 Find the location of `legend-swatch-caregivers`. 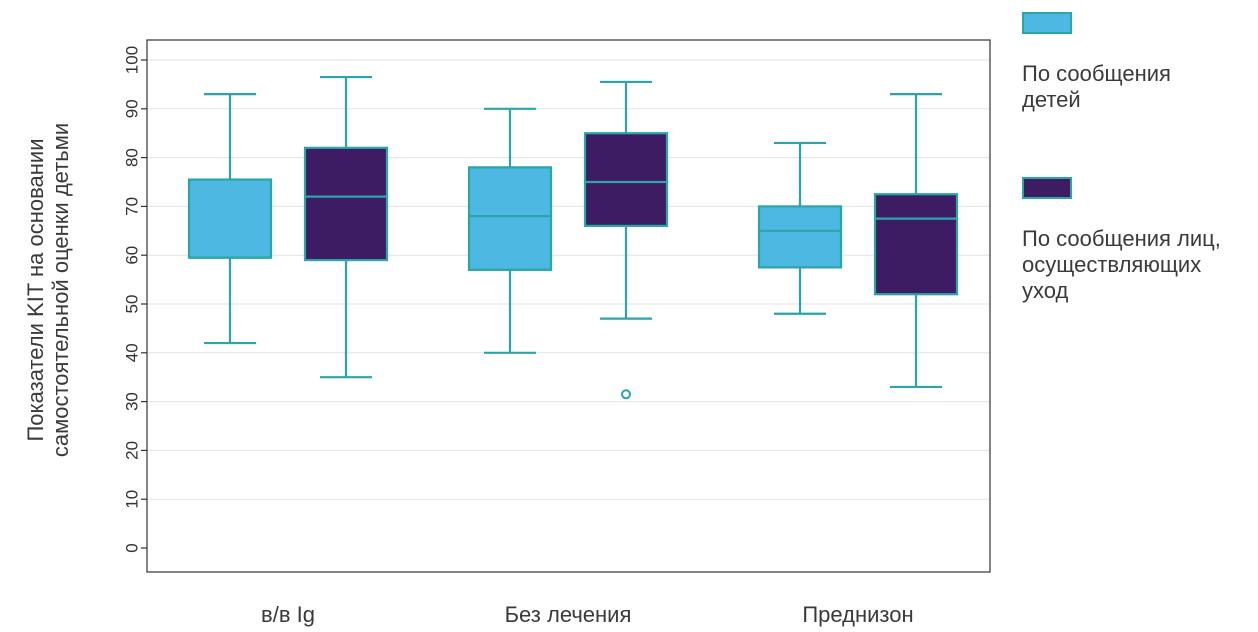

legend-swatch-caregivers is located at coordinates (1047, 188).